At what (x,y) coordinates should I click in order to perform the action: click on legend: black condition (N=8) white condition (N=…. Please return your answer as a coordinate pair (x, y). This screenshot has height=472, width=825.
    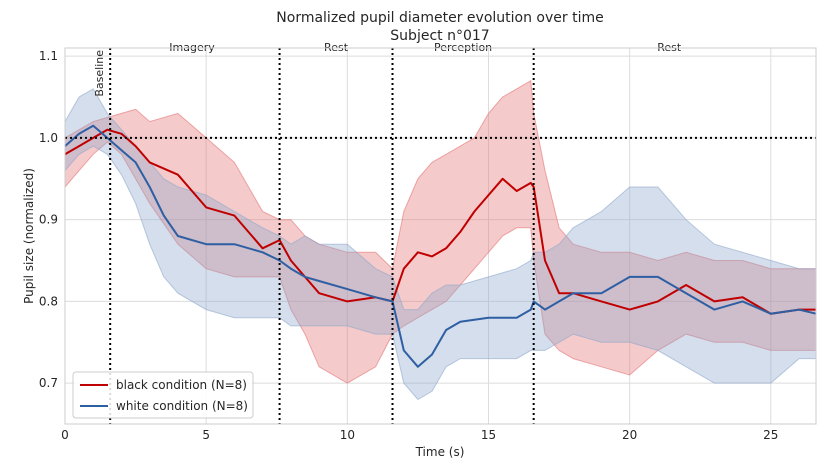
    Looking at the image, I should click on (163, 395).